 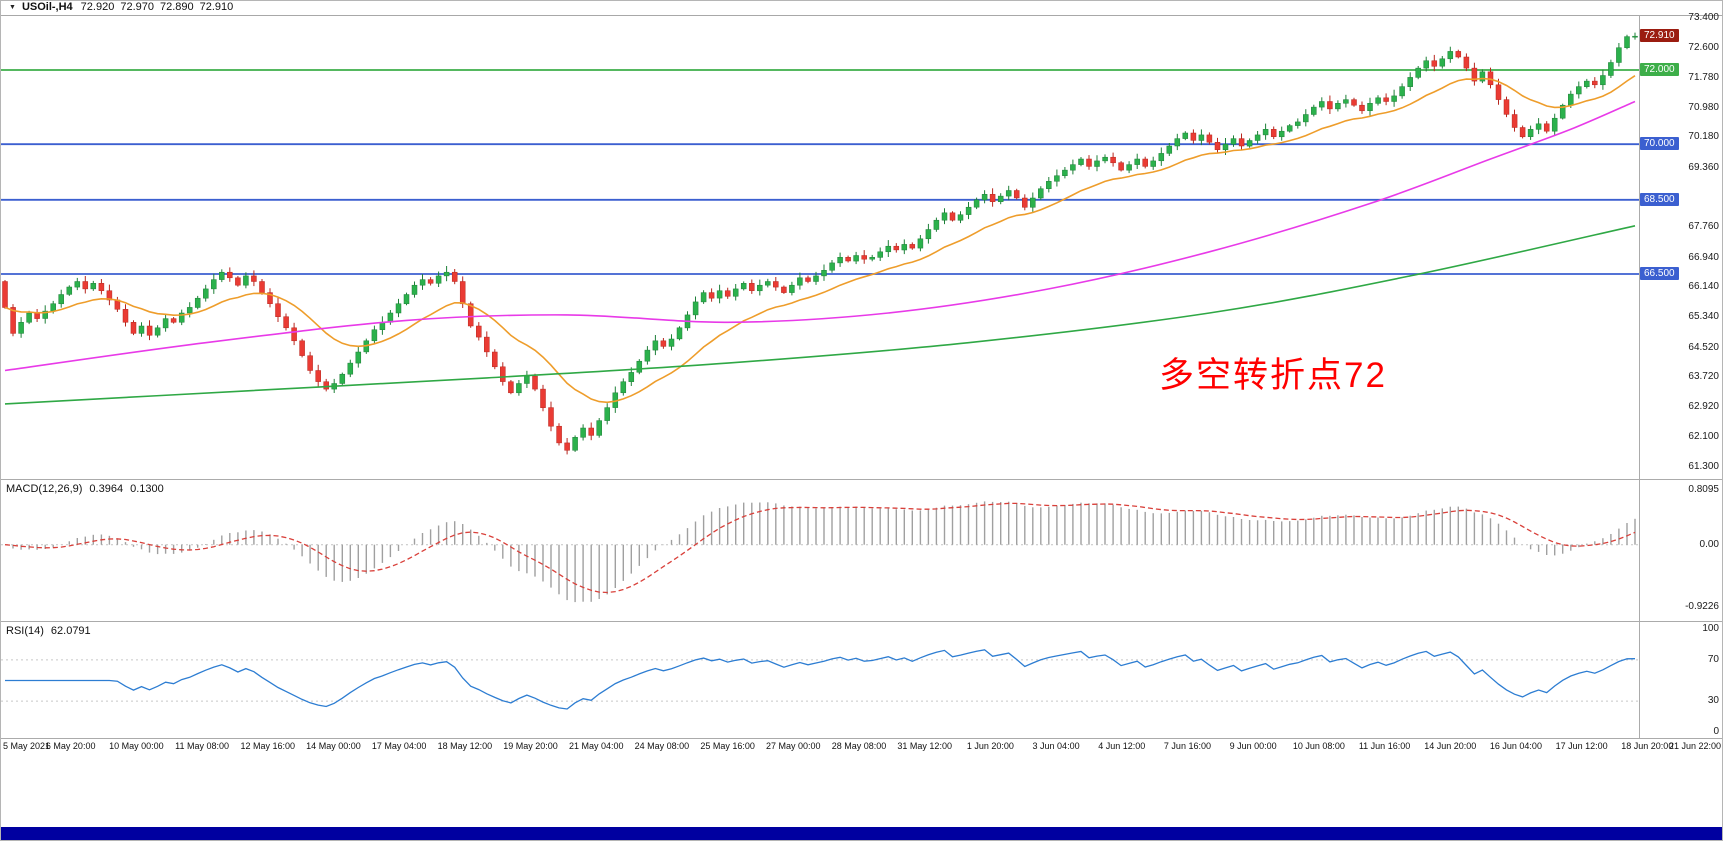 What do you see at coordinates (216, 7) in the screenshot?
I see `quote-close: 72.910` at bounding box center [216, 7].